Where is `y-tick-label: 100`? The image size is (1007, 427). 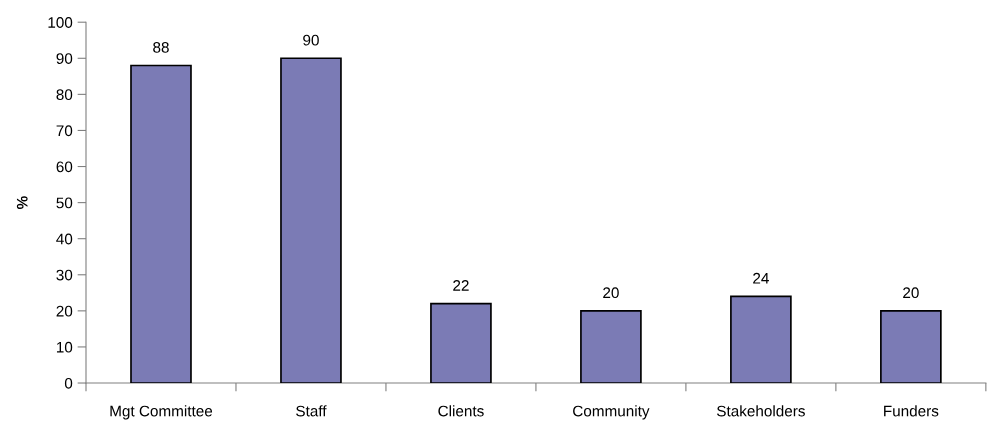 y-tick-label: 100 is located at coordinates (60, 22).